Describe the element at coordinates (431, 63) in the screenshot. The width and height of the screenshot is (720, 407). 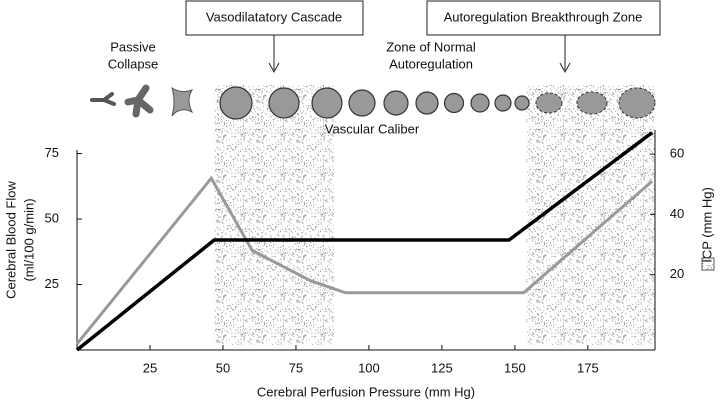
I see `annotation: Autoregulation` at that location.